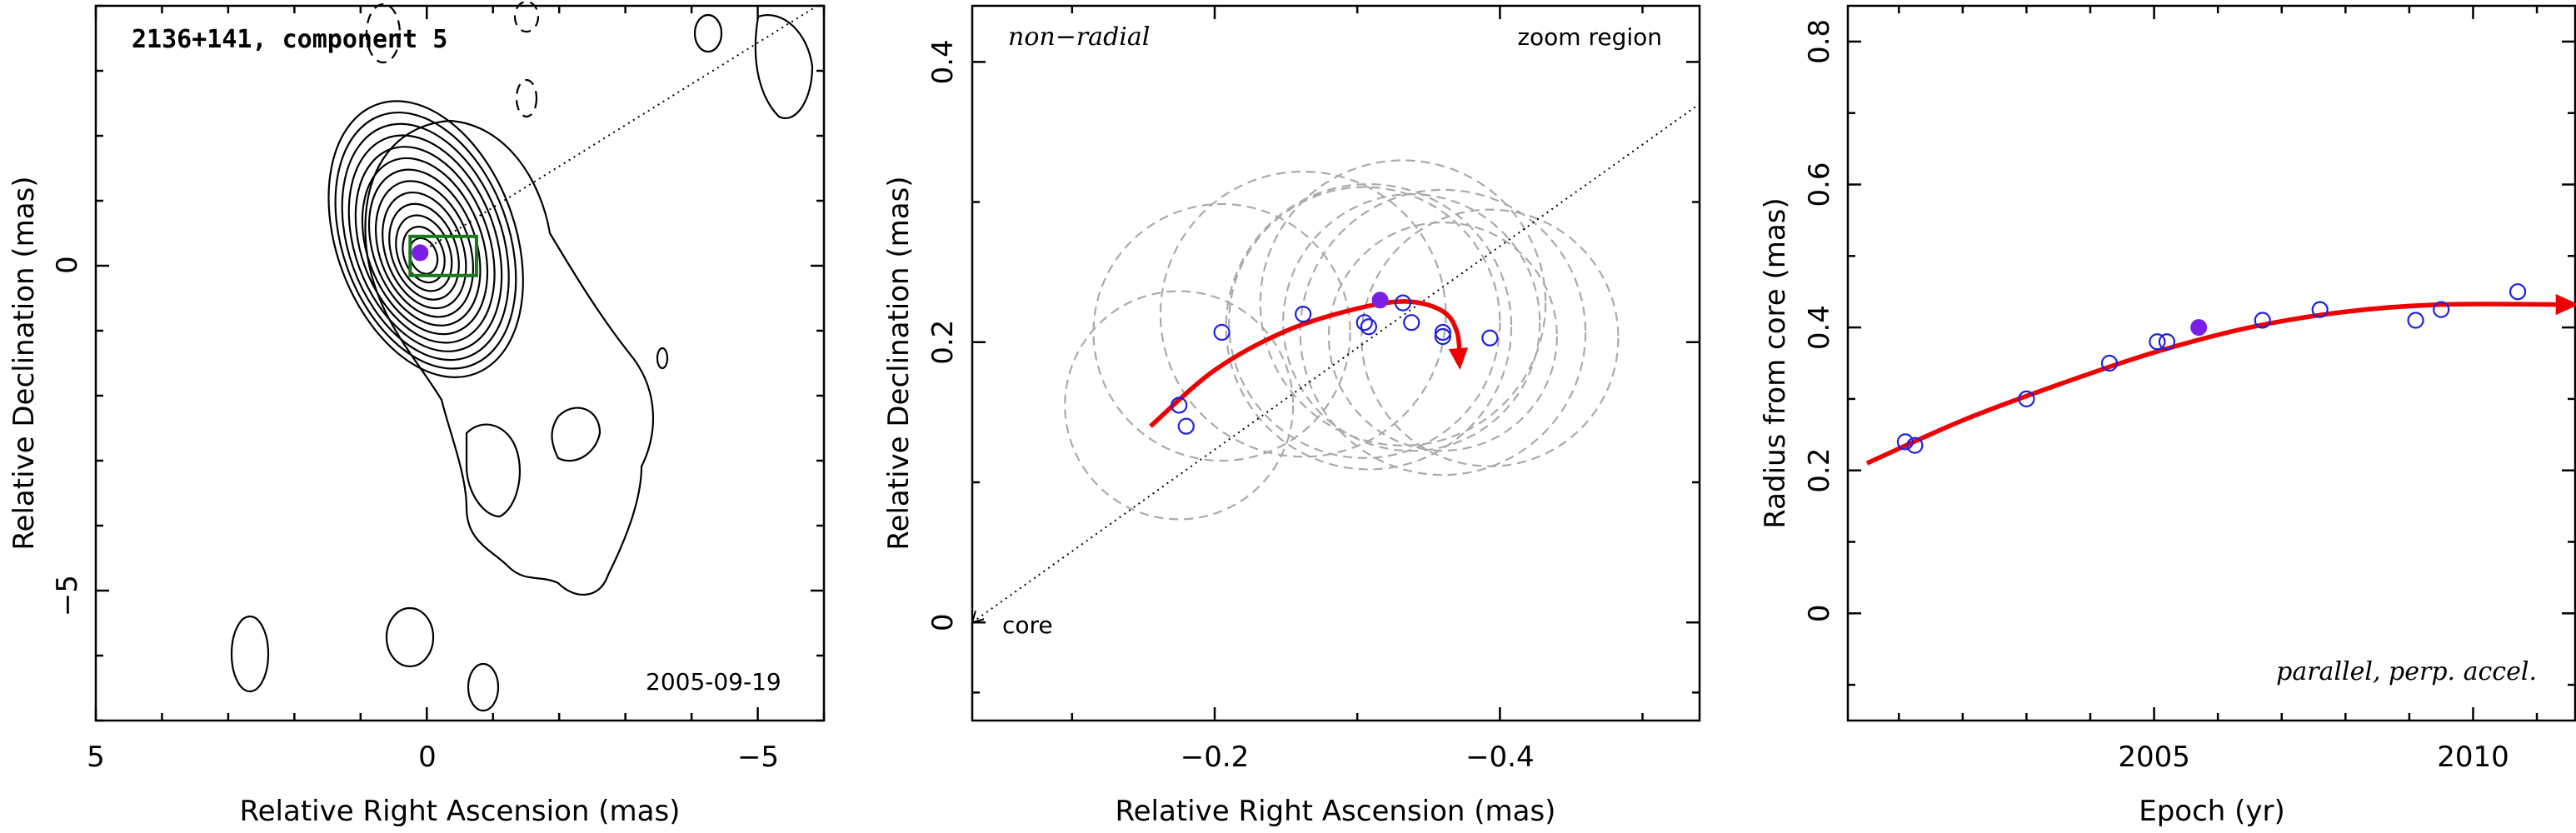 Image resolution: width=2576 pixels, height=833 pixels. What do you see at coordinates (1215, 757) in the screenshot?
I see `p2-xtick-label: −0.2` at bounding box center [1215, 757].